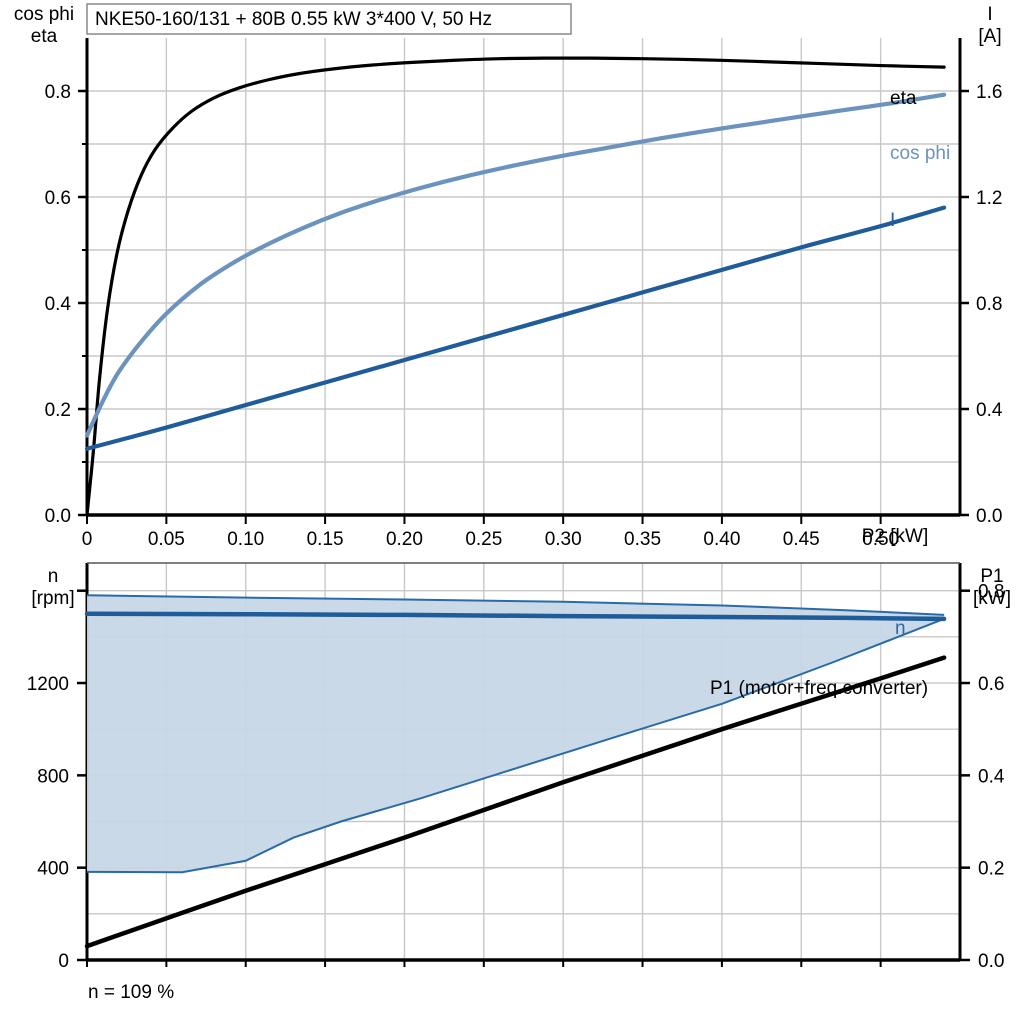 The width and height of the screenshot is (1024, 1024). What do you see at coordinates (245, 539) in the screenshot?
I see `x-tick-label: 0.10` at bounding box center [245, 539].